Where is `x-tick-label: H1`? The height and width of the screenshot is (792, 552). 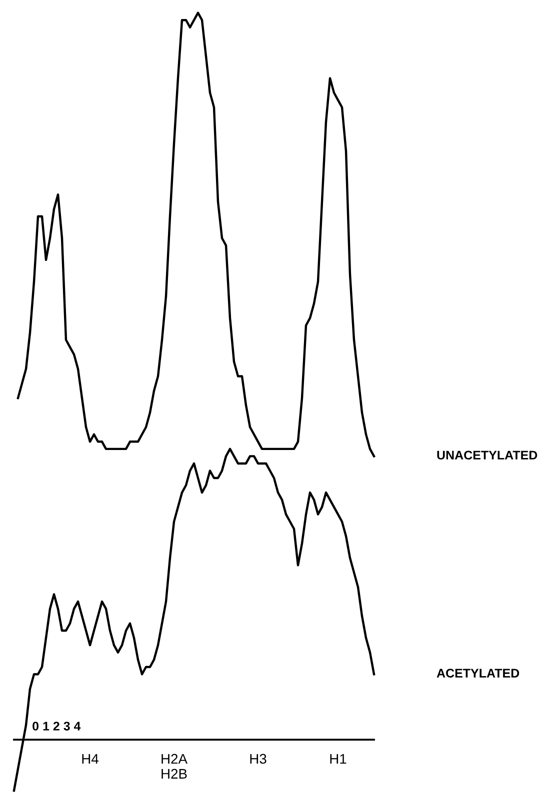
x-tick-label: H1 is located at coordinates (338, 759).